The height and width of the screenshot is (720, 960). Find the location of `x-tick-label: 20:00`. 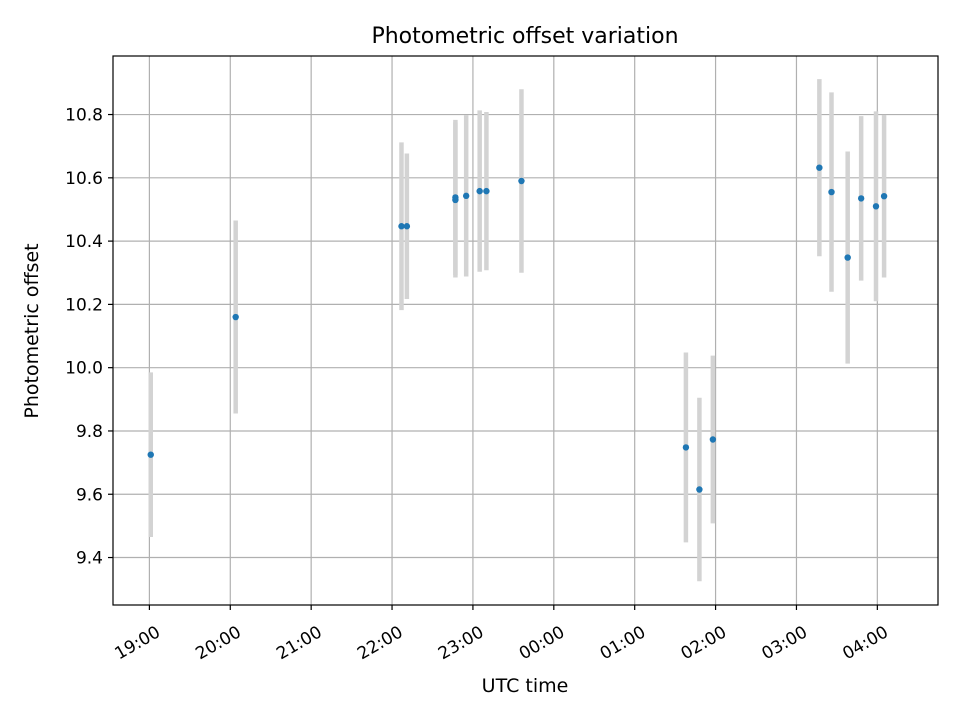

x-tick-label: 20:00 is located at coordinates (218, 643).